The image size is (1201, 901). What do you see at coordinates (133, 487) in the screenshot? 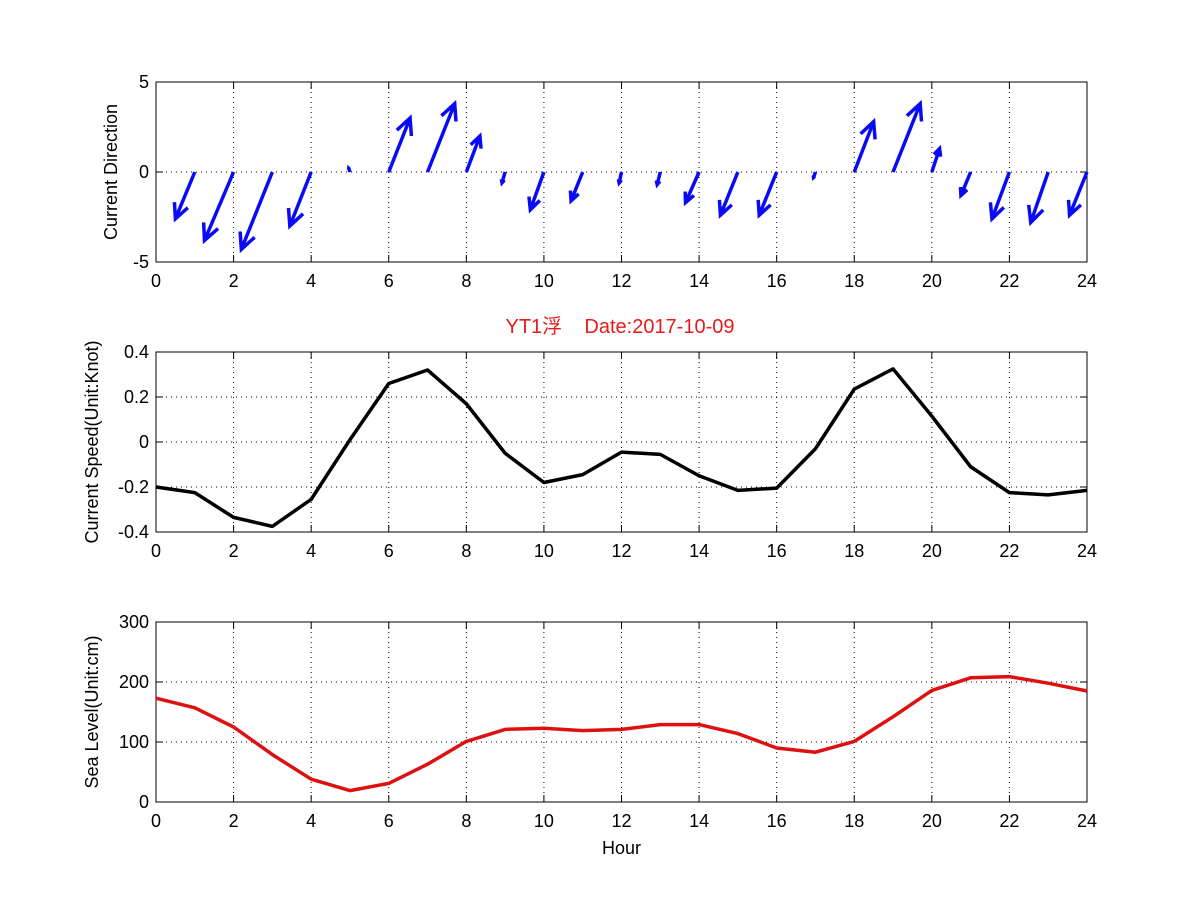
I see `y-tick-label: -0.2` at bounding box center [133, 487].